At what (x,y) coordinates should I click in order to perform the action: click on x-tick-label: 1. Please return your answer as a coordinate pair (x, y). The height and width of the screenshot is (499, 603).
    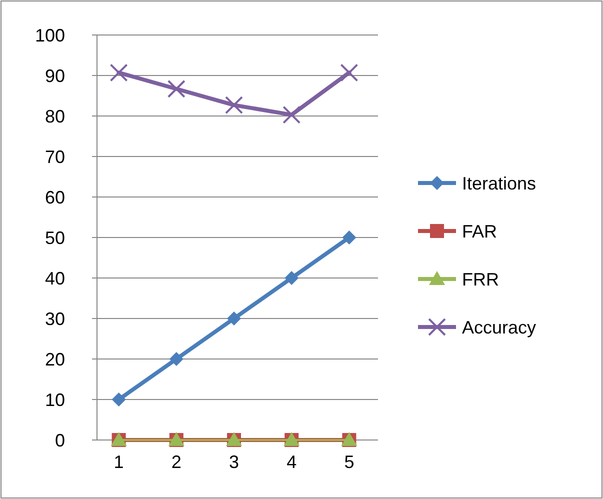
    Looking at the image, I should click on (119, 462).